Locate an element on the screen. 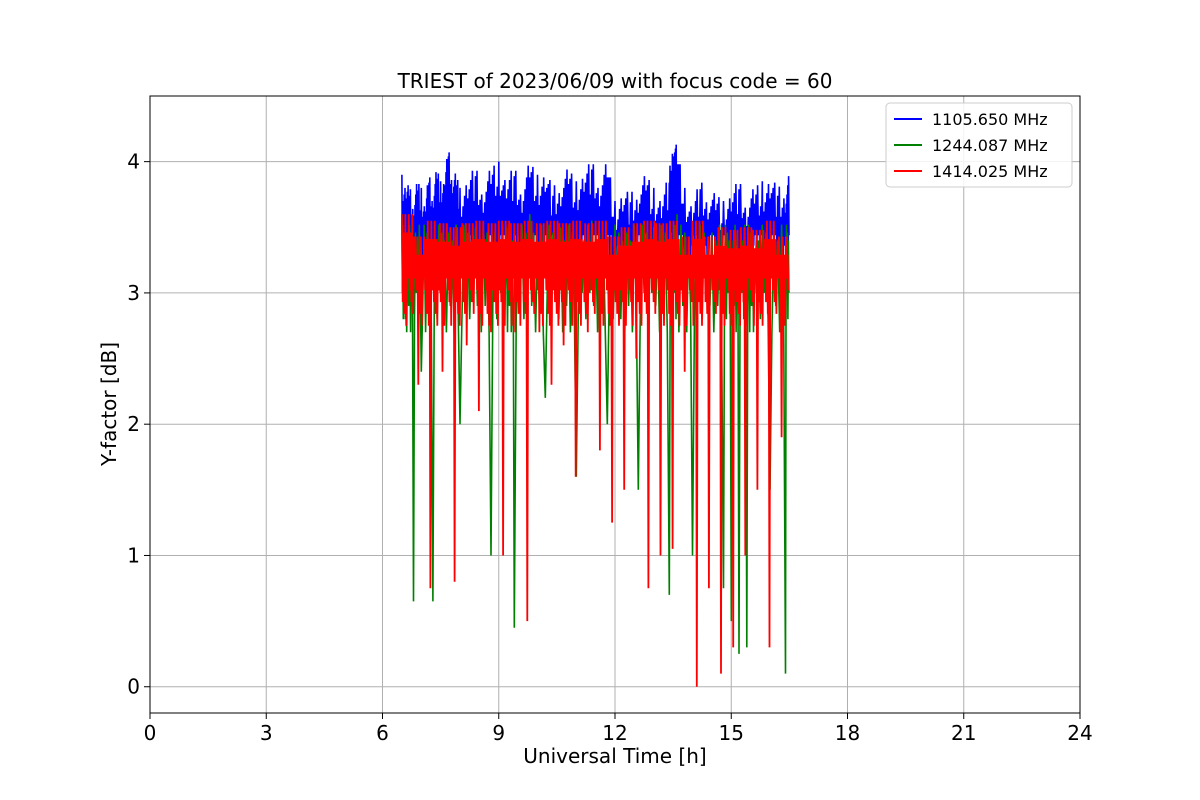  x-tick-label: 21 is located at coordinates (963, 733).